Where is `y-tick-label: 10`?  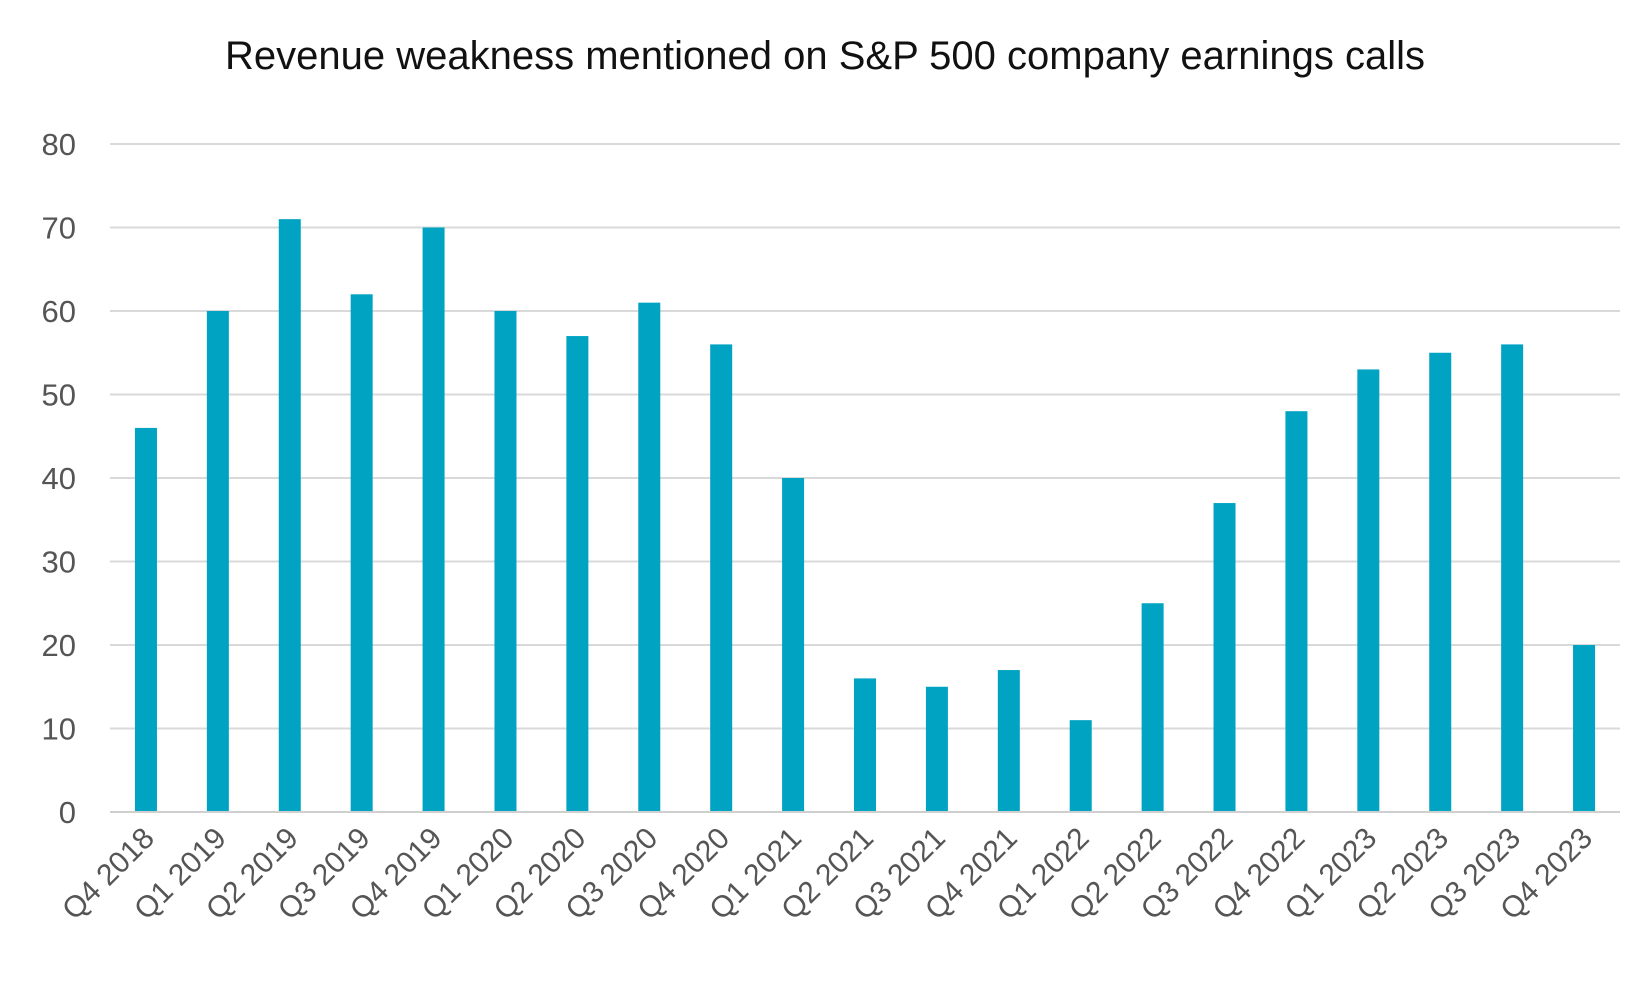 y-tick-label: 10 is located at coordinates (59, 729).